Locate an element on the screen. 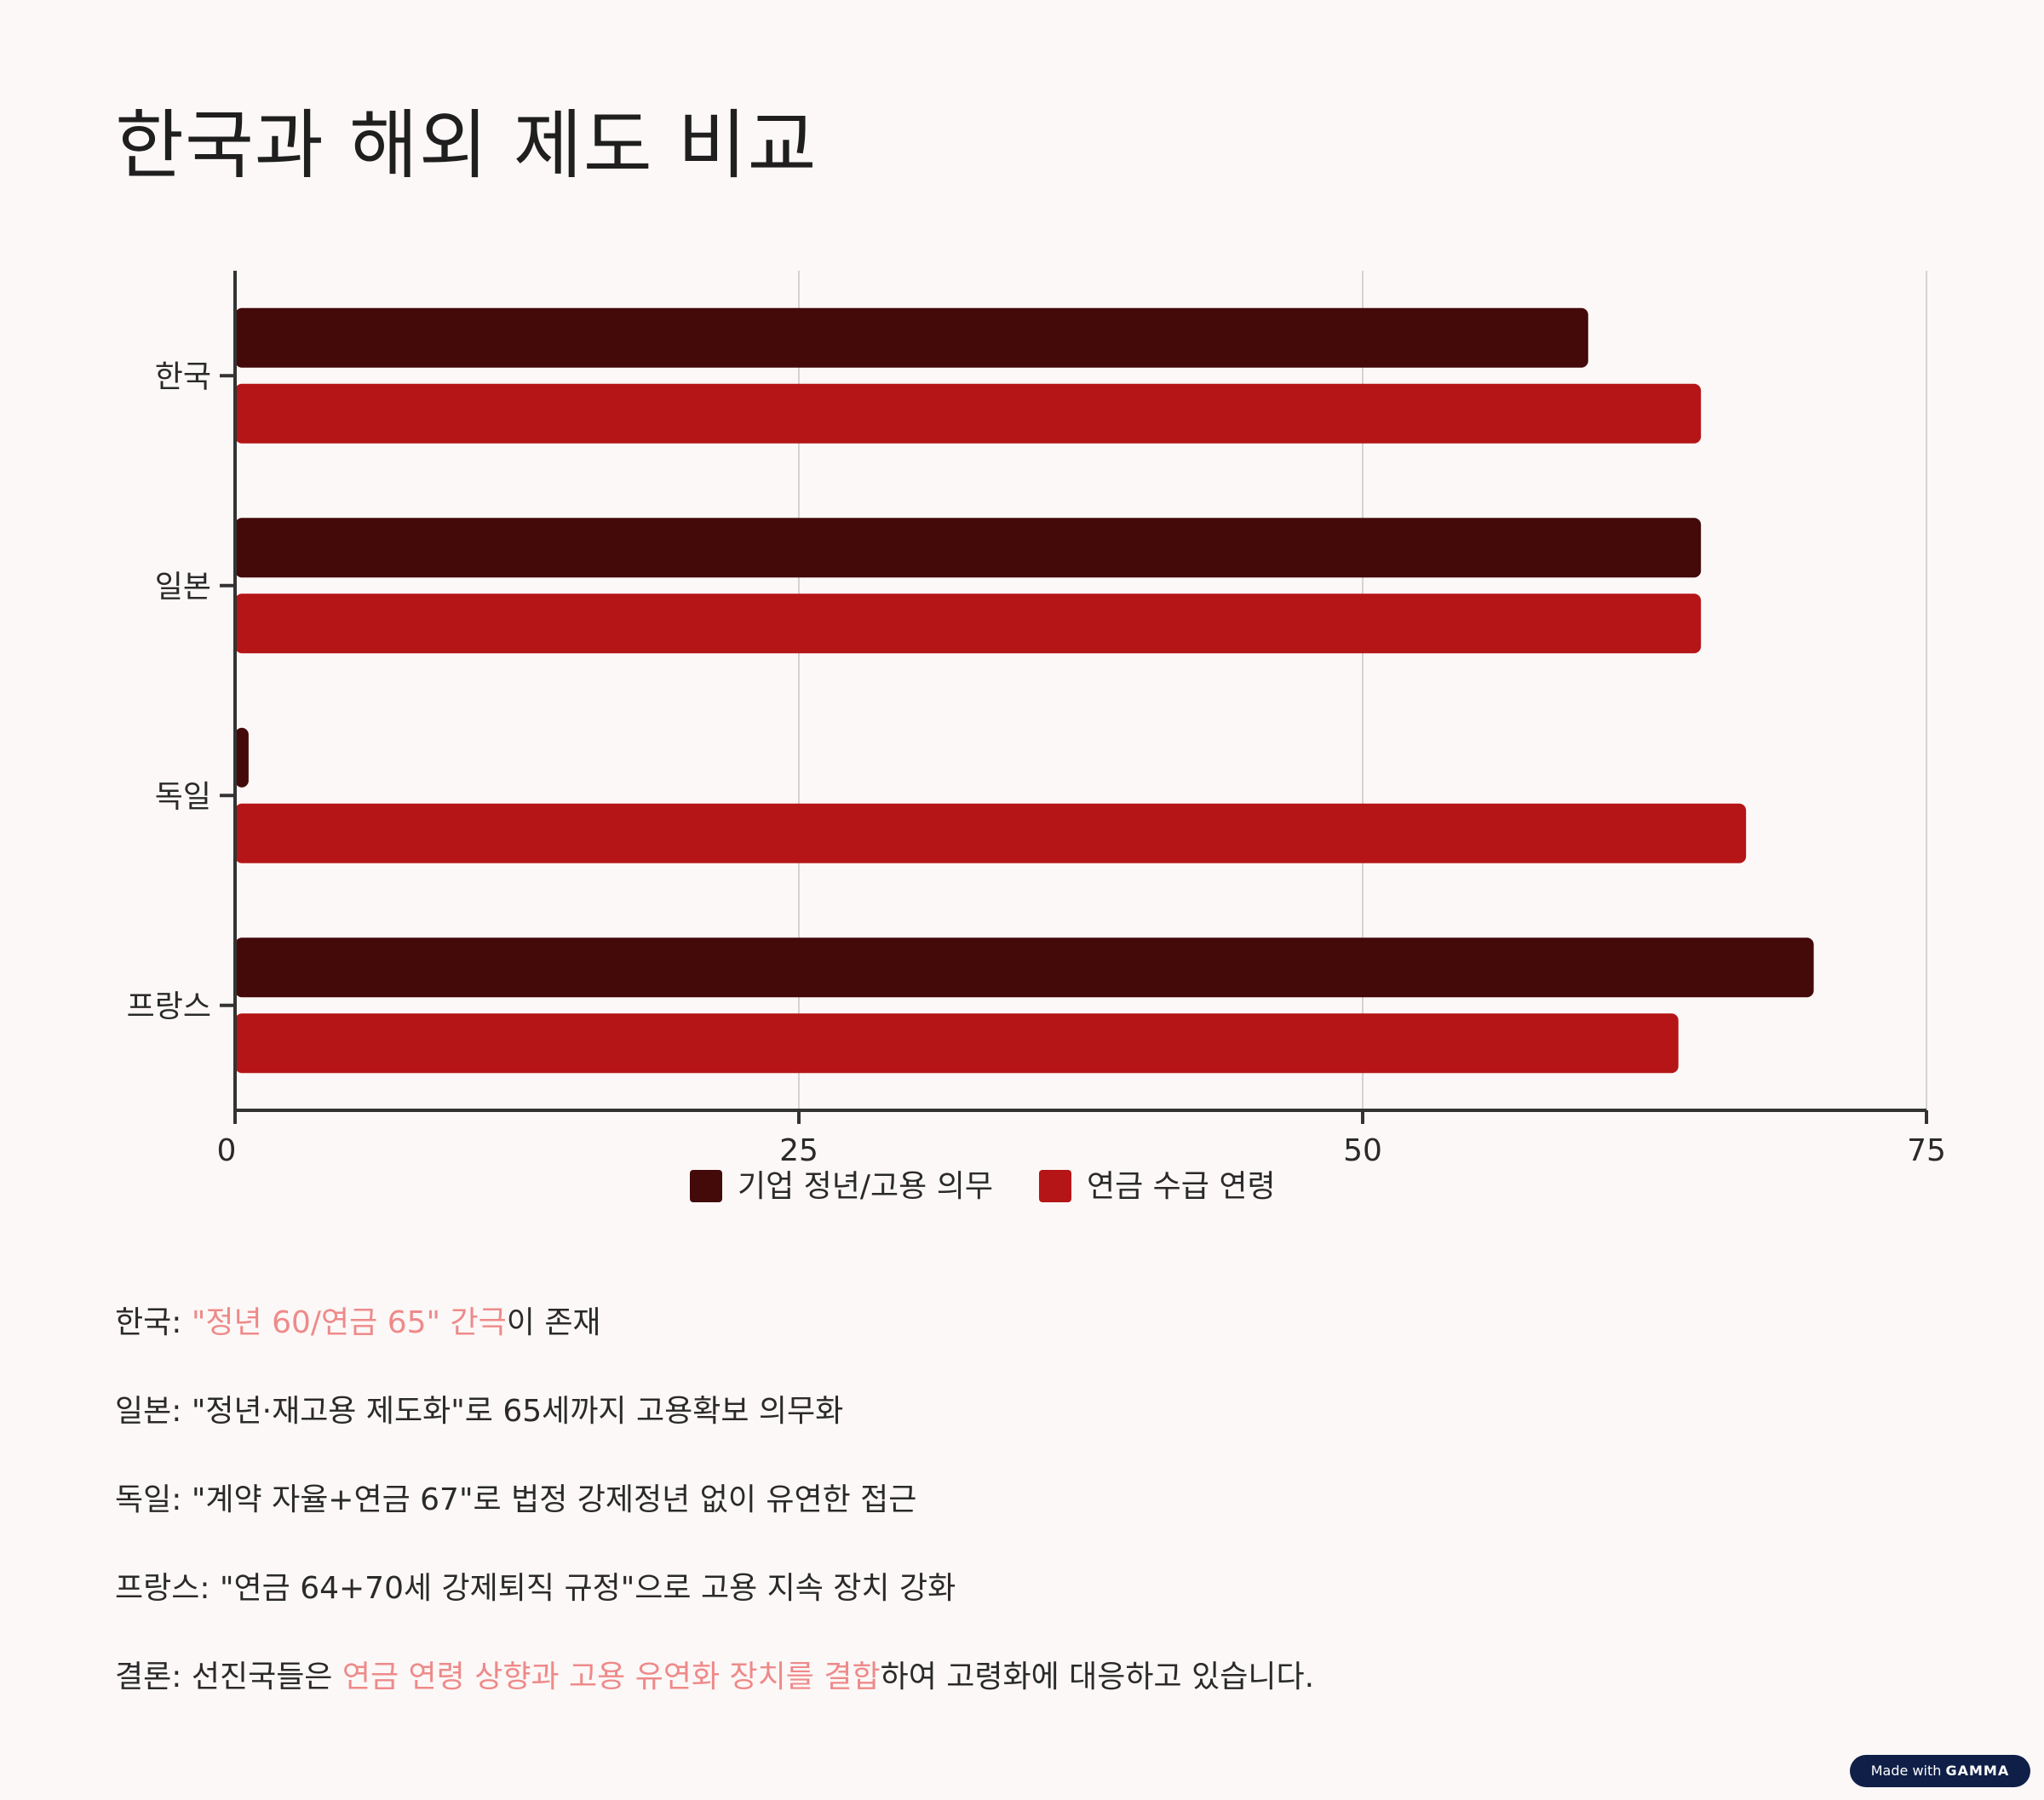 The image size is (2044, 1800). bullet-label: 결론 is located at coordinates (143, 1677).